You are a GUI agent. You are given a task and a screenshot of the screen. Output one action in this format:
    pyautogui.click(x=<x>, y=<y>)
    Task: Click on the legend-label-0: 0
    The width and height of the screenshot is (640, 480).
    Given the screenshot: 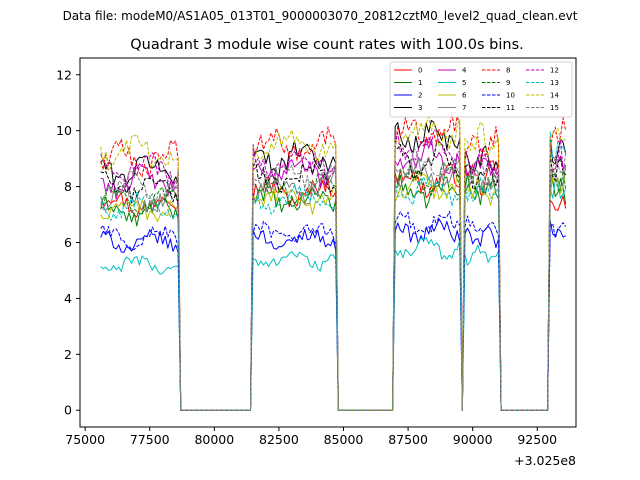 What is the action you would take?
    pyautogui.click(x=420, y=71)
    